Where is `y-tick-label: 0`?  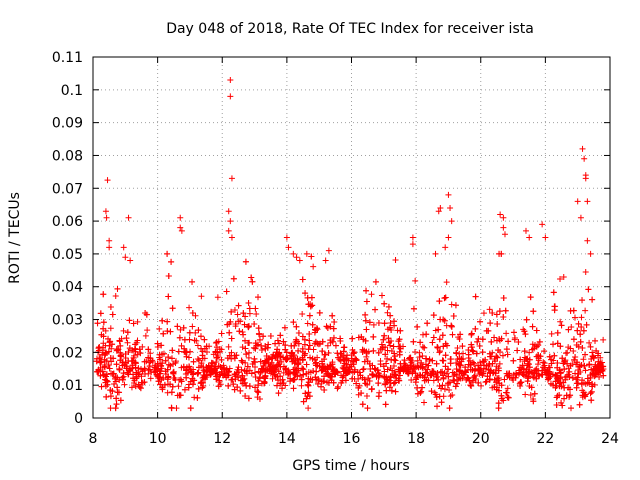
y-tick-label: 0 is located at coordinates (78, 419).